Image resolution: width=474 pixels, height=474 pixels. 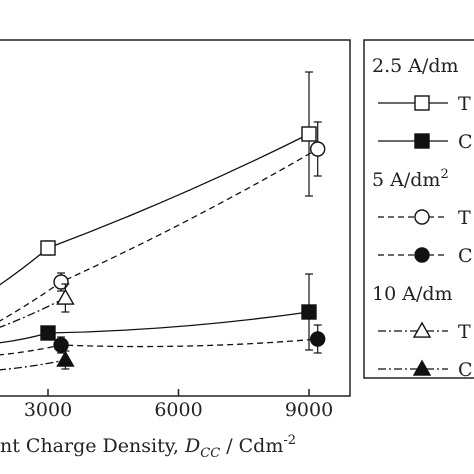 What do you see at coordinates (410, 179) in the screenshot?
I see `legend-group-label: 5 A/dm2` at bounding box center [410, 179].